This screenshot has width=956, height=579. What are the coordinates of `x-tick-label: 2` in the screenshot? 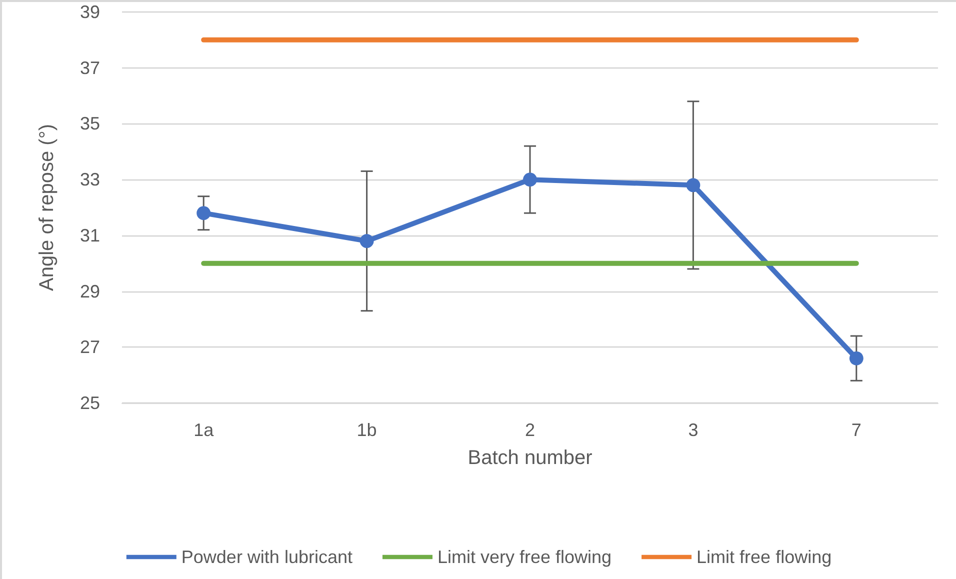 It's located at (530, 430).